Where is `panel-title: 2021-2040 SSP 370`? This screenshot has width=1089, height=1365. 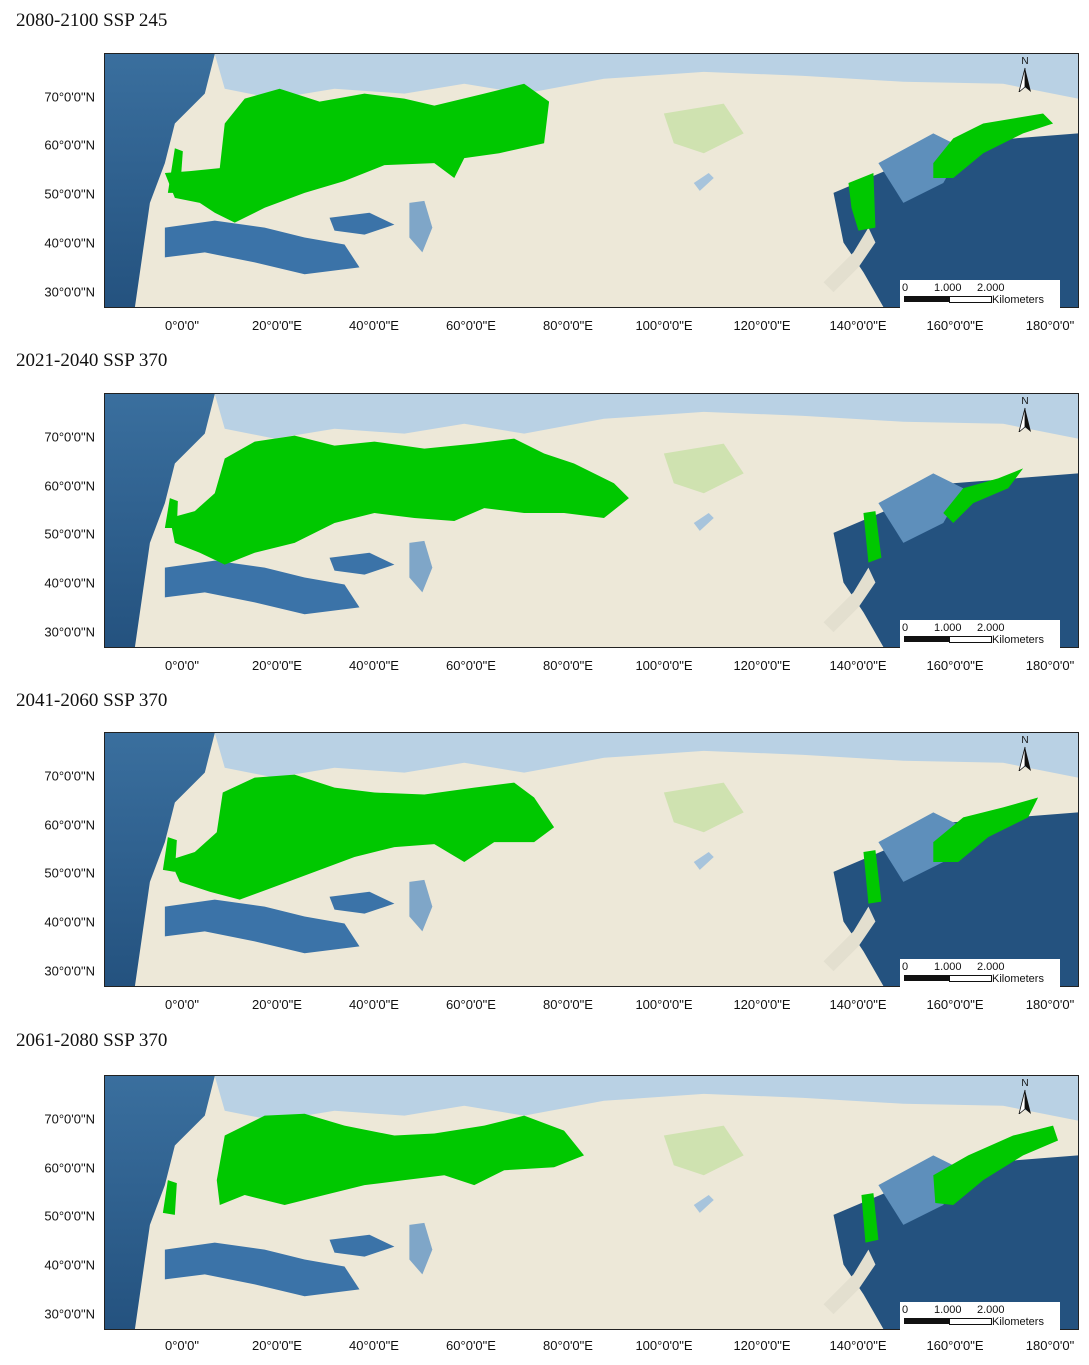
panel-title: 2021-2040 SSP 370 is located at coordinates (92, 360).